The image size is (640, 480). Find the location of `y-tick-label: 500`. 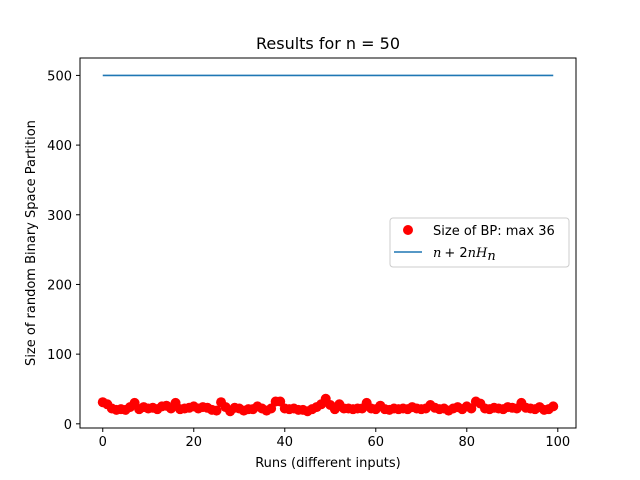

y-tick-label: 500 is located at coordinates (59, 76).